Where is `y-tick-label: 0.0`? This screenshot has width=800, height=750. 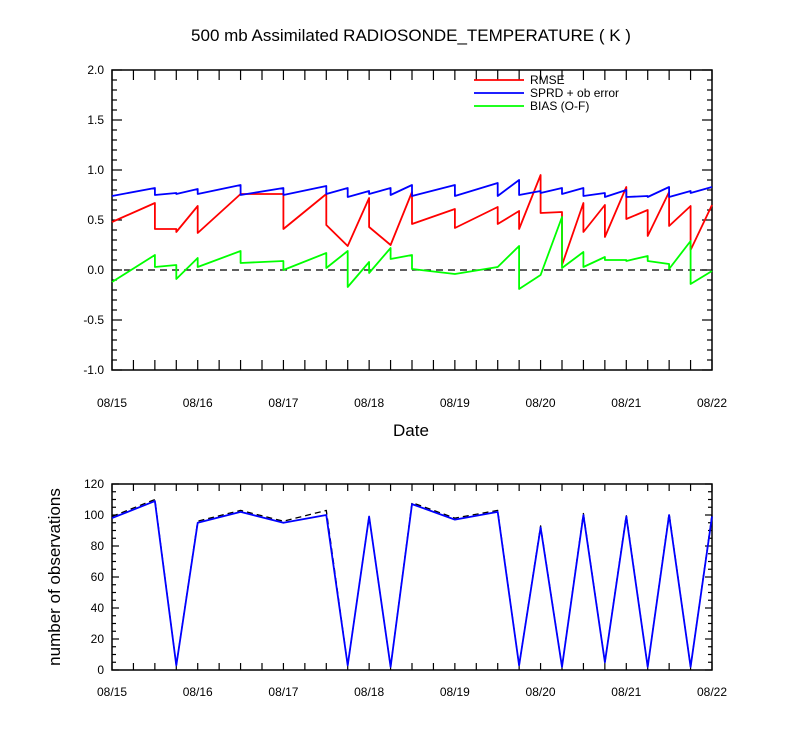 y-tick-label: 0.0 is located at coordinates (95, 270).